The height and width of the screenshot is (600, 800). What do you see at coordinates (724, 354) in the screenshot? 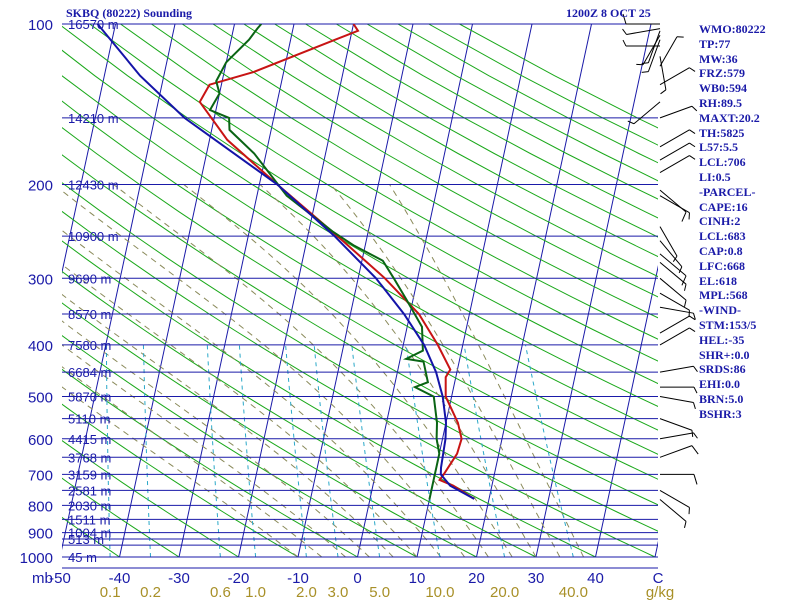
I see `index-item: SHR+:0.0` at bounding box center [724, 354].